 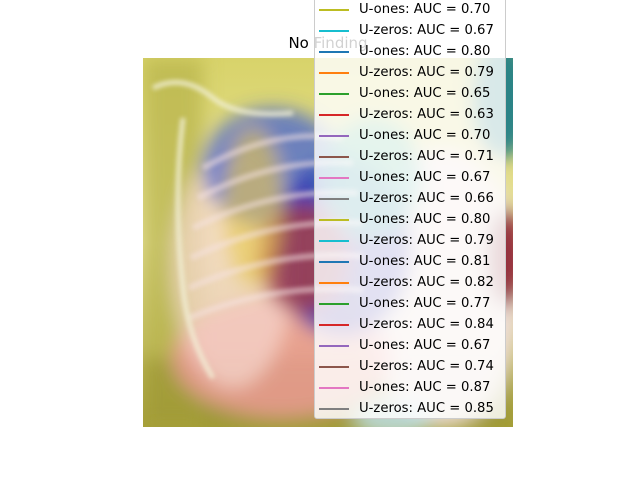 I want to click on legend-entry-label: U-zeros: AUC = 0.67, so click(x=426, y=30).